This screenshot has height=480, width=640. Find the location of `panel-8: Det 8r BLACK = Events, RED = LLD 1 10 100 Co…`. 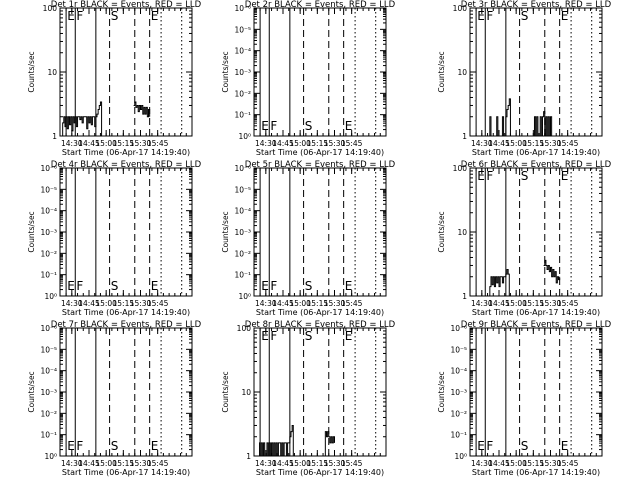

panel-8: Det 8r BLACK = Events, RED = LLD 1 10 100 Co… is located at coordinates (308, 398).